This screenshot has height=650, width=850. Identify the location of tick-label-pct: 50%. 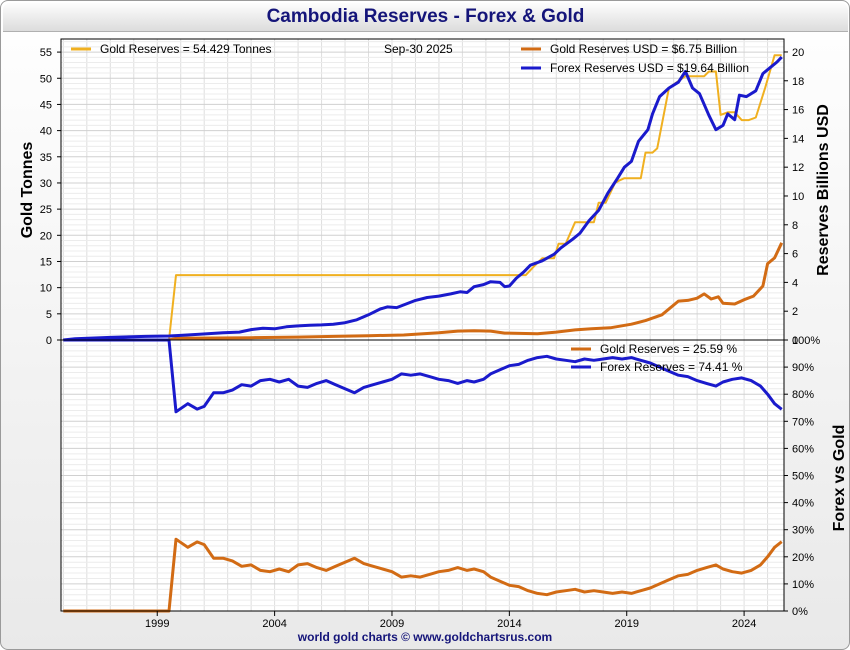
(803, 477).